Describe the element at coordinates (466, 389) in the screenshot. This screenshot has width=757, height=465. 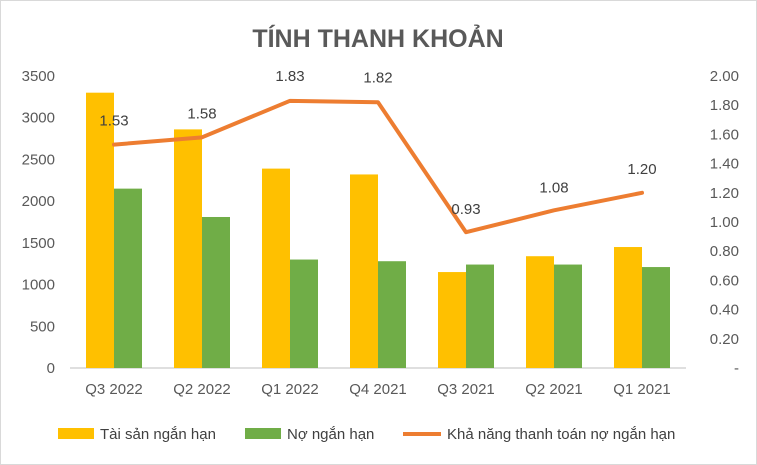
I see `x-tick-label: Q3 2021` at that location.